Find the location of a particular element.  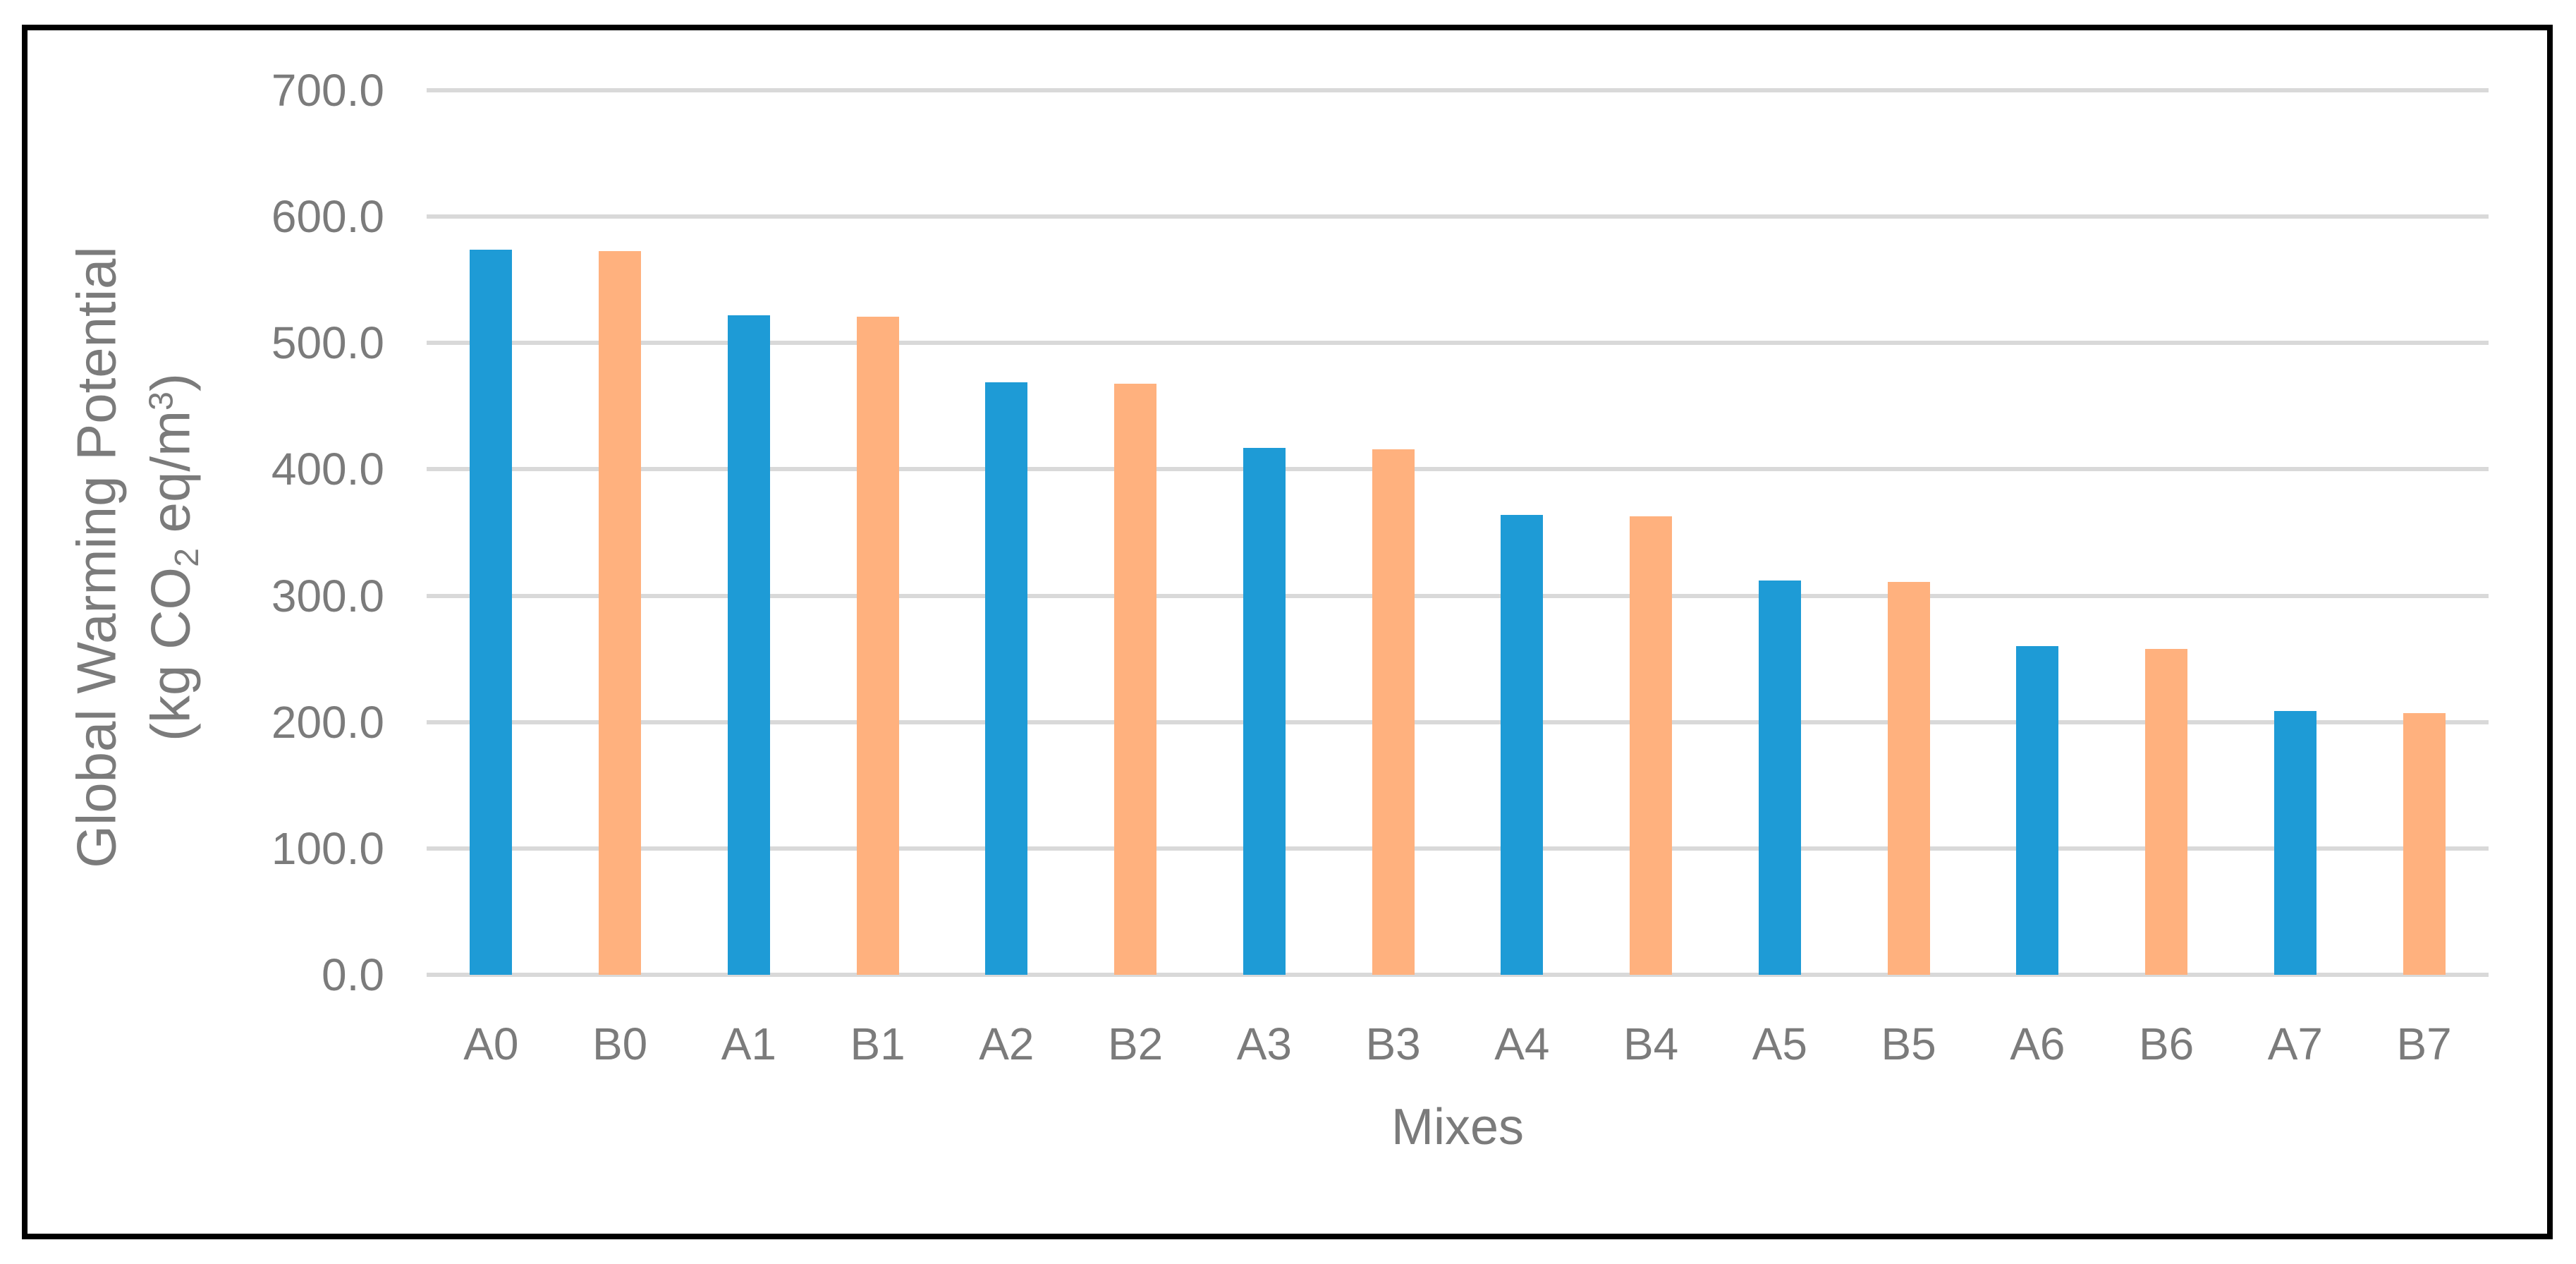

bar-B7 is located at coordinates (2424, 844).